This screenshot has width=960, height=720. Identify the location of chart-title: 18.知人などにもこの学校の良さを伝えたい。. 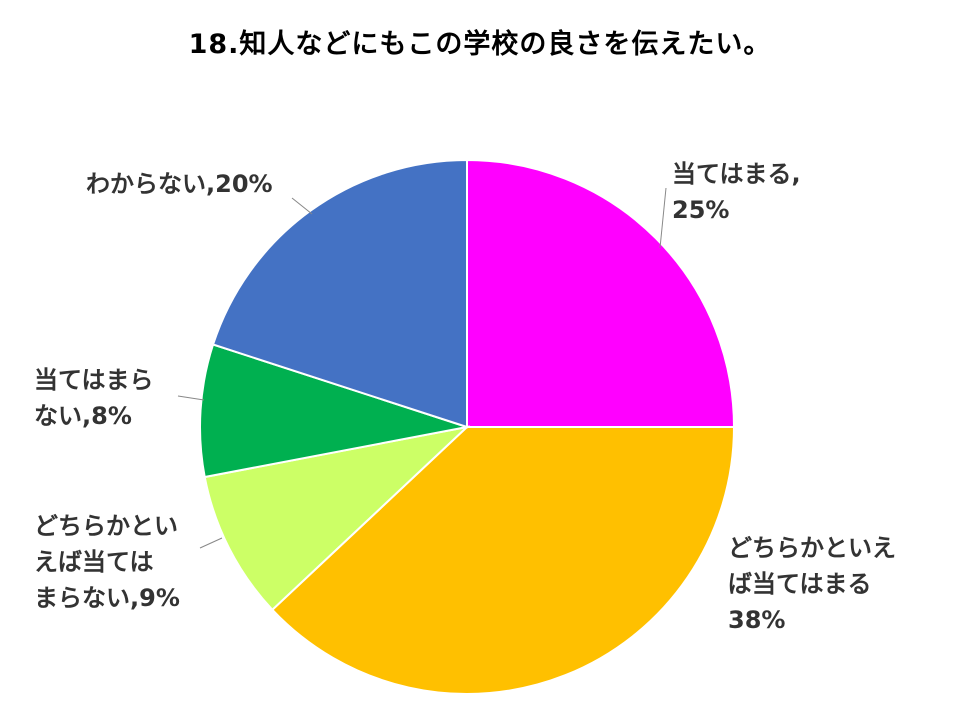
(480, 44).